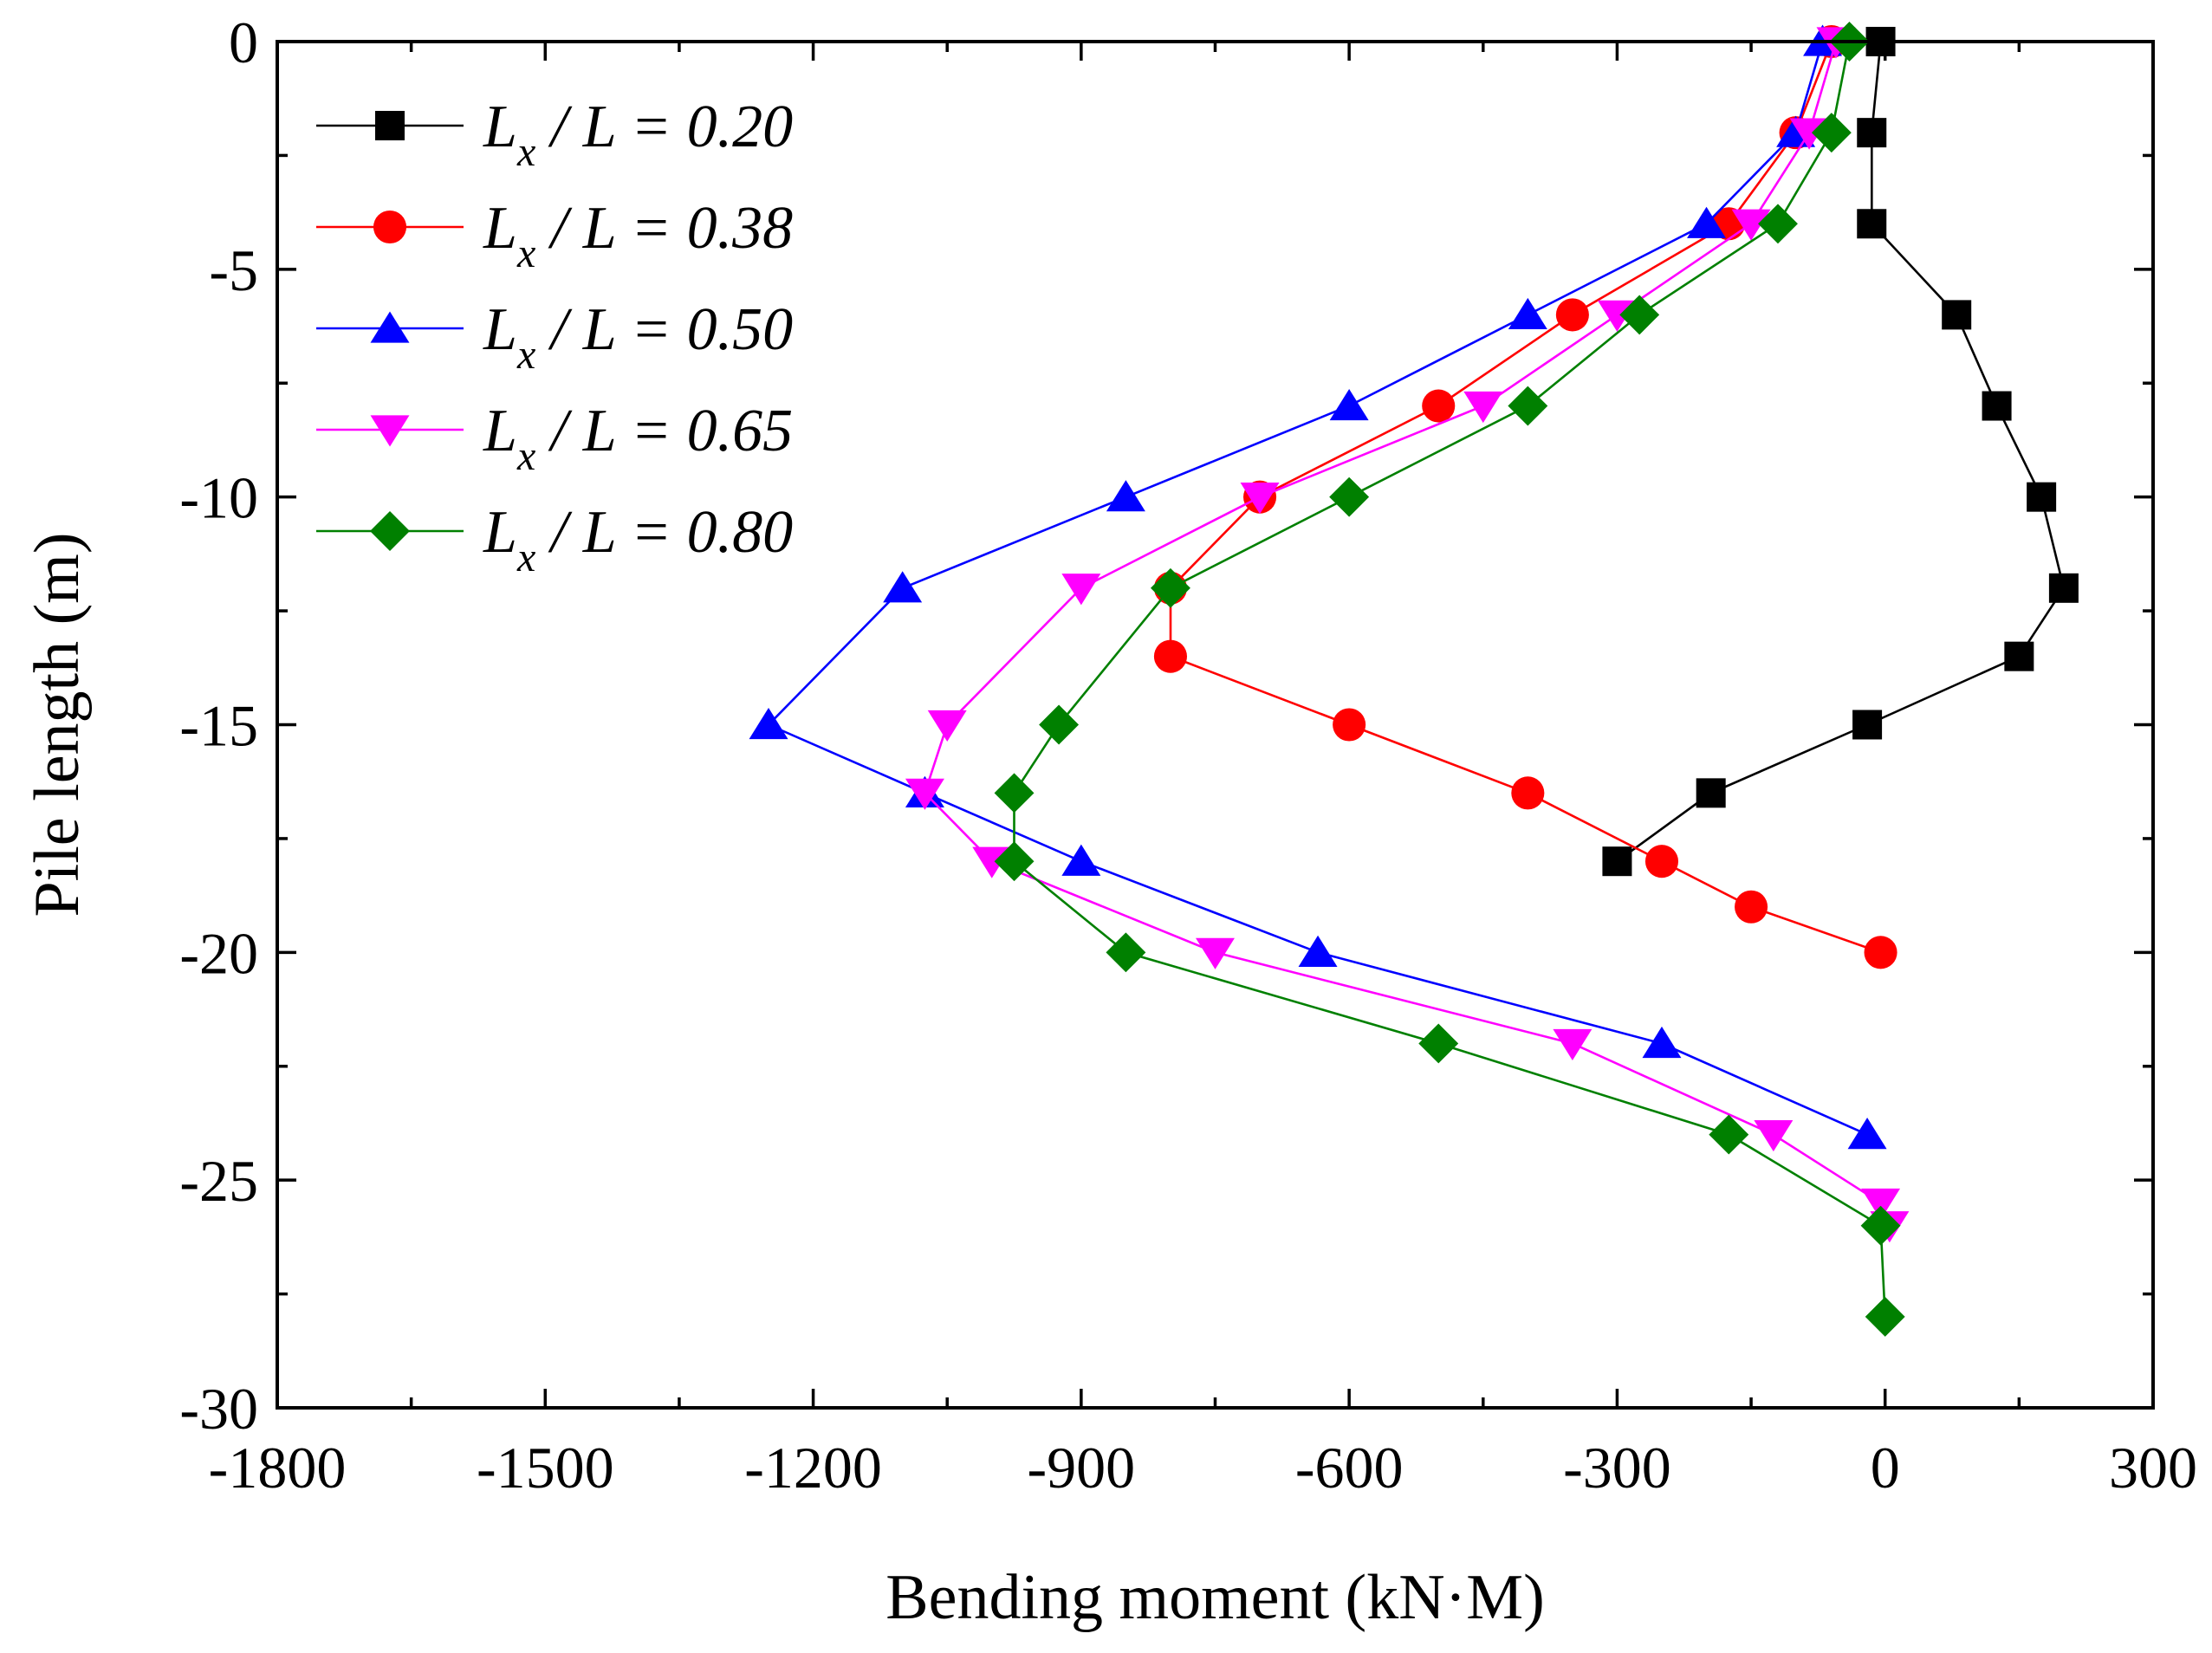 Image resolution: width=2212 pixels, height=1653 pixels. Describe the element at coordinates (218, 953) in the screenshot. I see `y-tick-label: -20` at that location.